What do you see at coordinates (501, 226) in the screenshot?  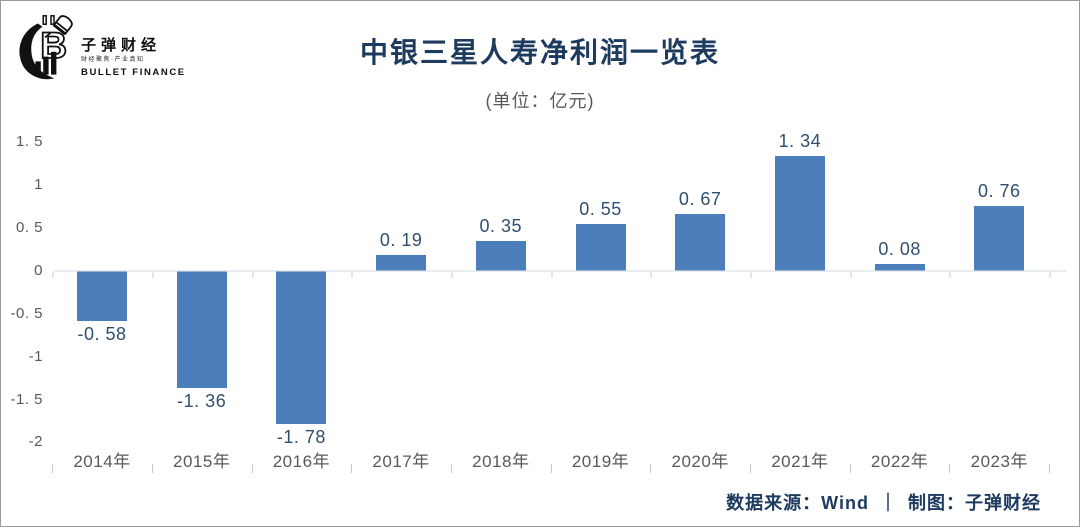 I see `bar-value-label: 0. 35` at bounding box center [501, 226].